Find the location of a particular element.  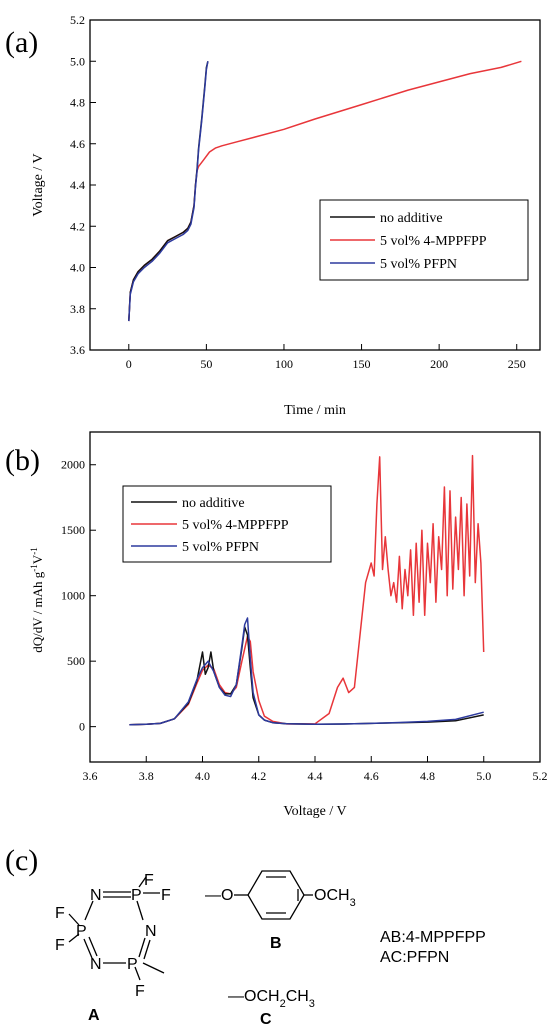

y-tick-label: 3.8 is located at coordinates (77, 309).